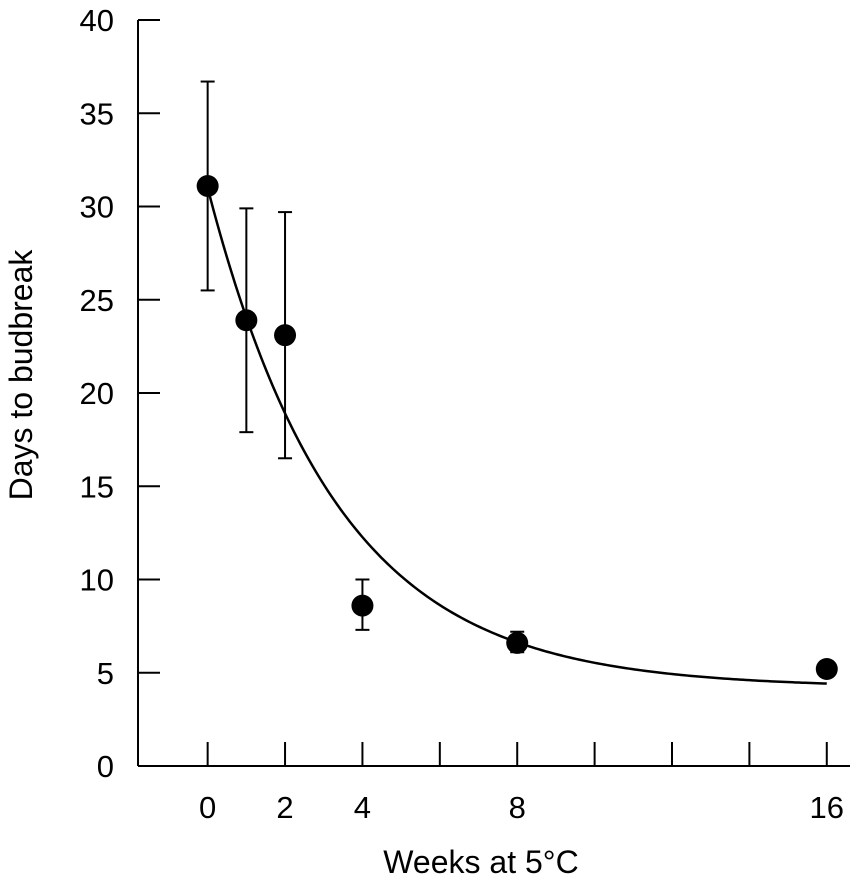 The image size is (851, 881). I want to click on y-tick-label: 20, so click(97, 393).